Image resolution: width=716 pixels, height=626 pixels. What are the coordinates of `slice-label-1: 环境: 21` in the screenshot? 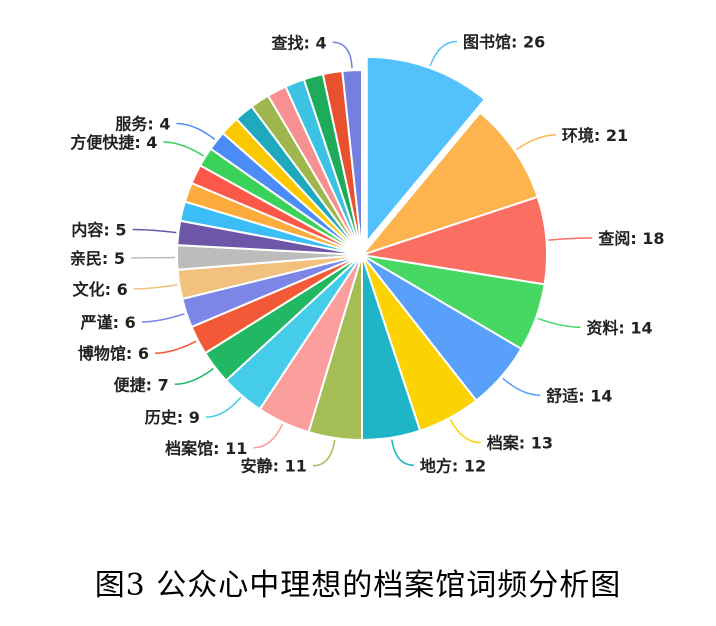 It's located at (595, 135).